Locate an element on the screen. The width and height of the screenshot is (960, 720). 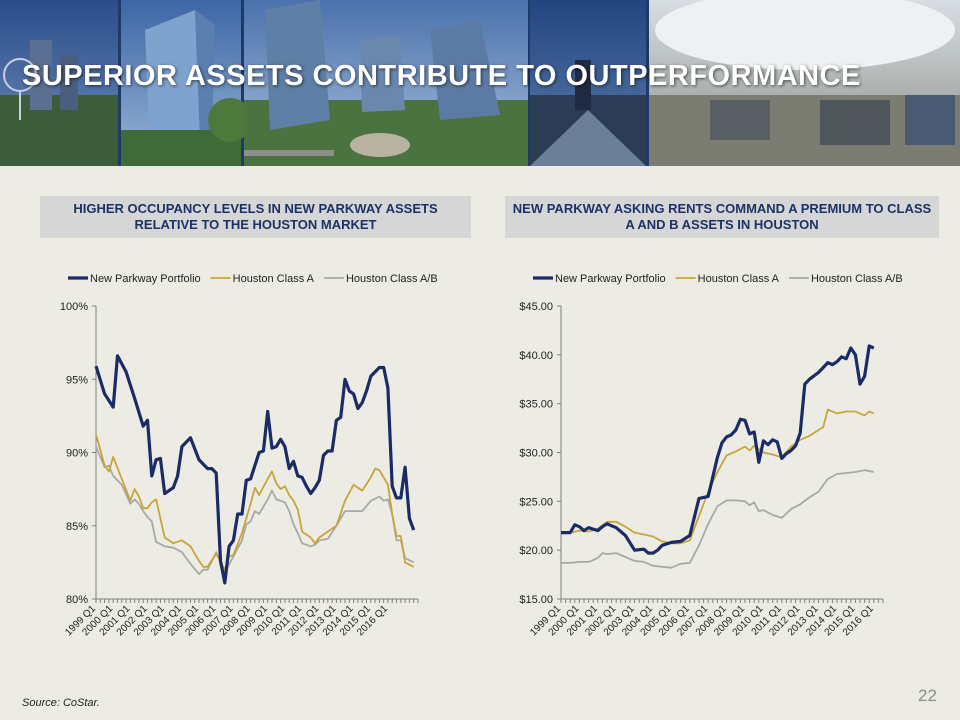
y-tick-label: $15.00 is located at coordinates (536, 600).